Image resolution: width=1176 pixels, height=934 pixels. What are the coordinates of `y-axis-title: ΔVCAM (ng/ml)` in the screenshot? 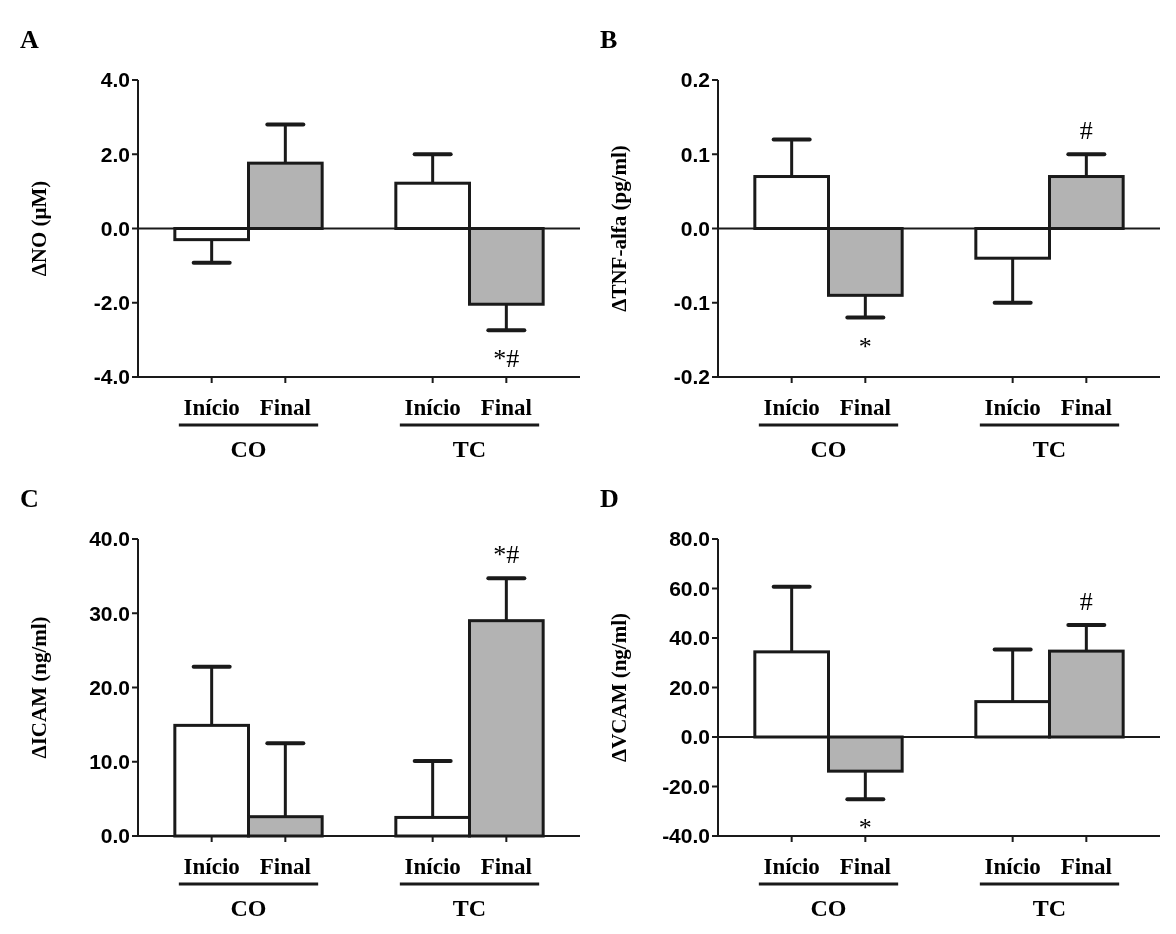 It's located at (619, 687).